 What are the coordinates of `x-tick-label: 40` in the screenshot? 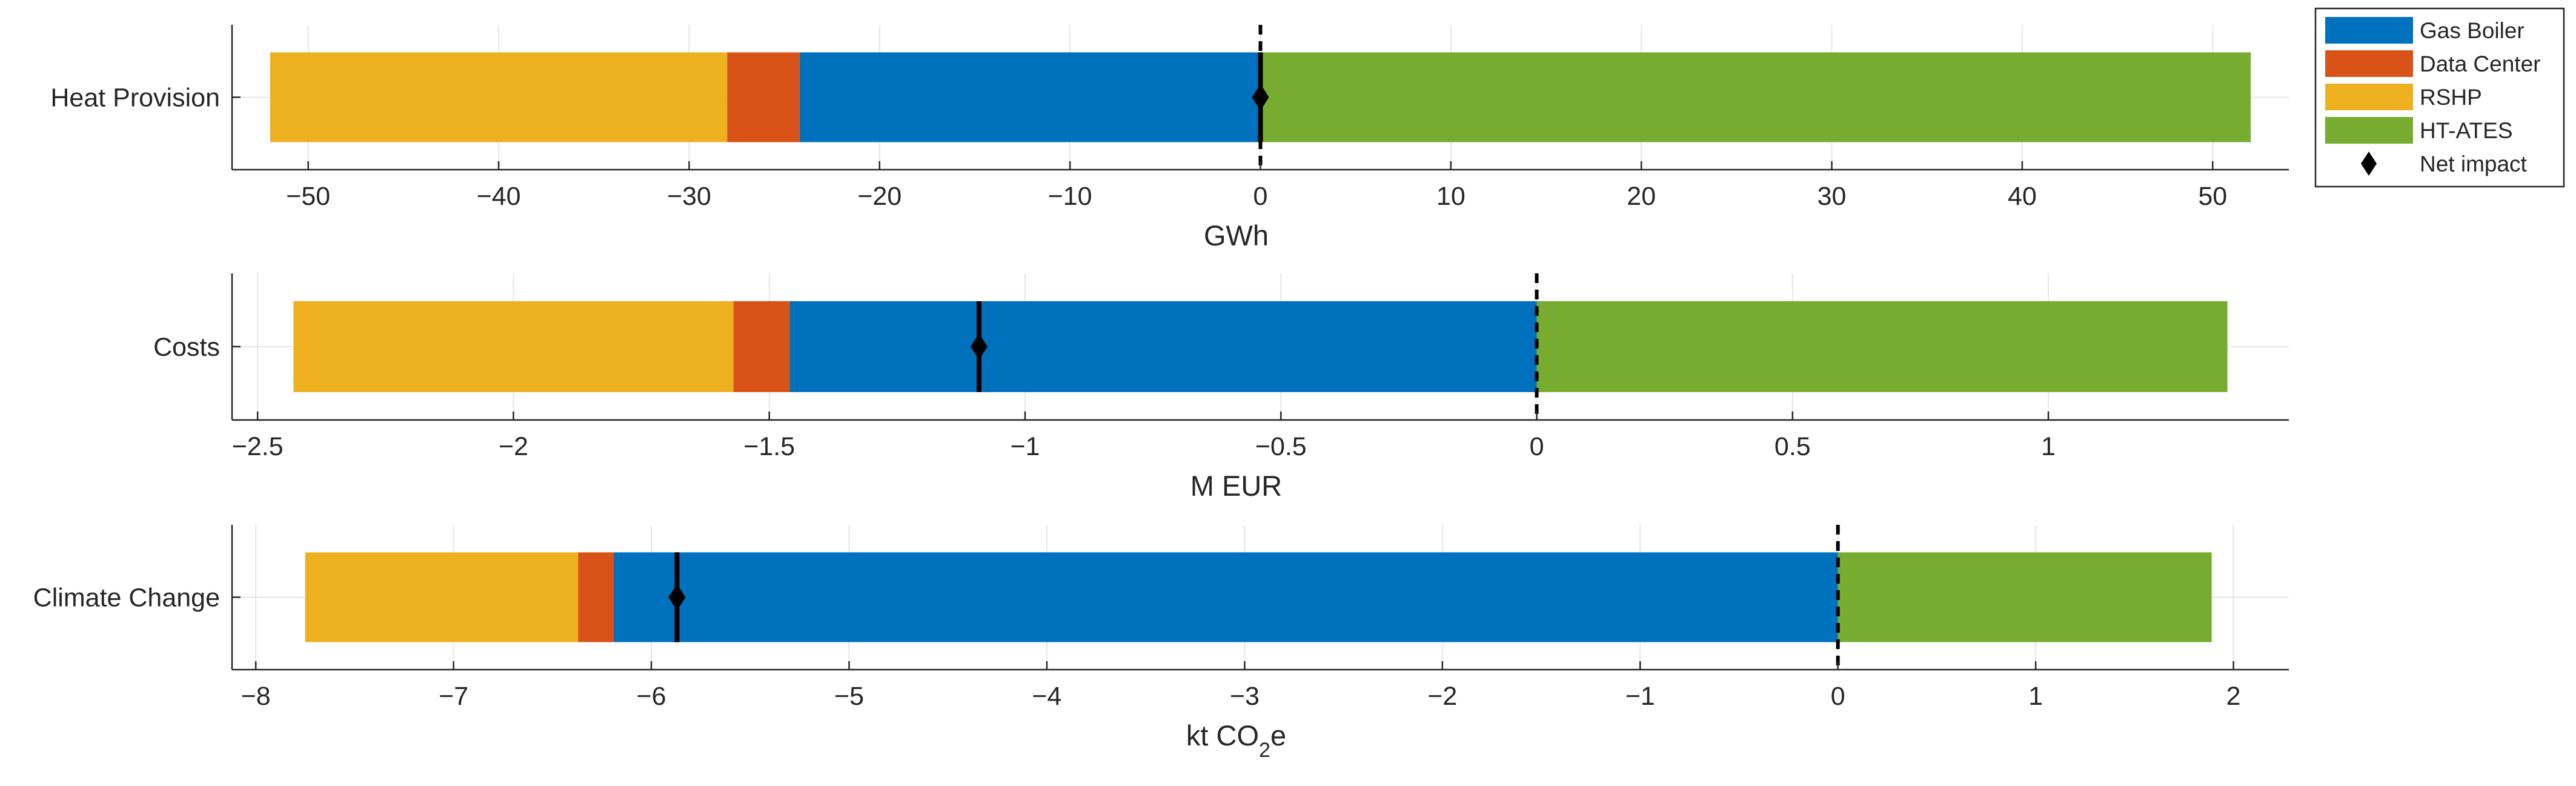 It's located at (2022, 196).